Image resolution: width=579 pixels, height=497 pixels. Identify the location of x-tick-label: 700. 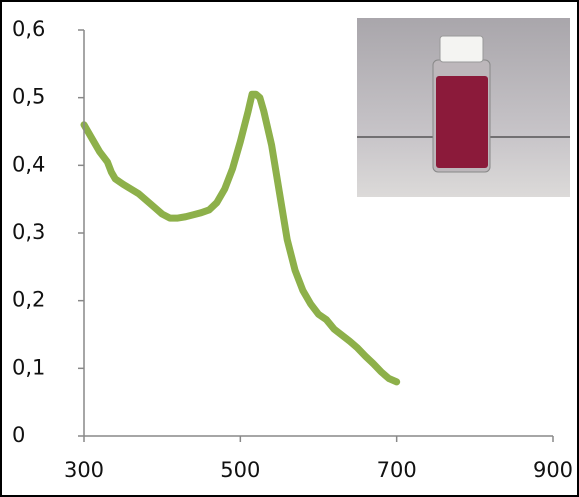
(397, 470).